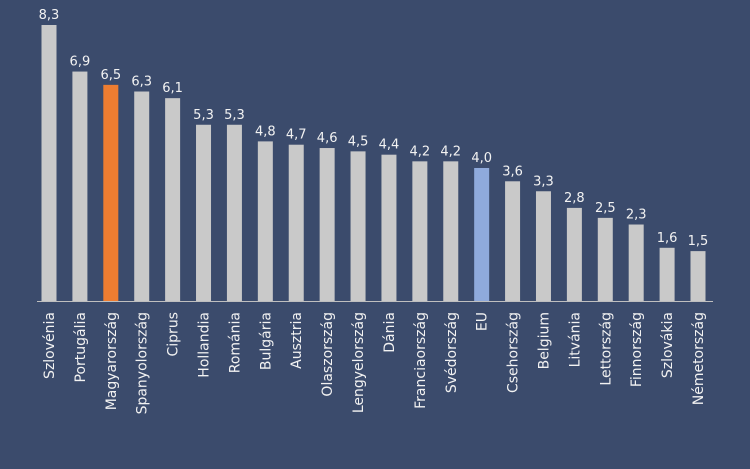 Image resolution: width=750 pixels, height=469 pixels. Describe the element at coordinates (297, 340) in the screenshot. I see `x-tick-label: Ausztria` at that location.